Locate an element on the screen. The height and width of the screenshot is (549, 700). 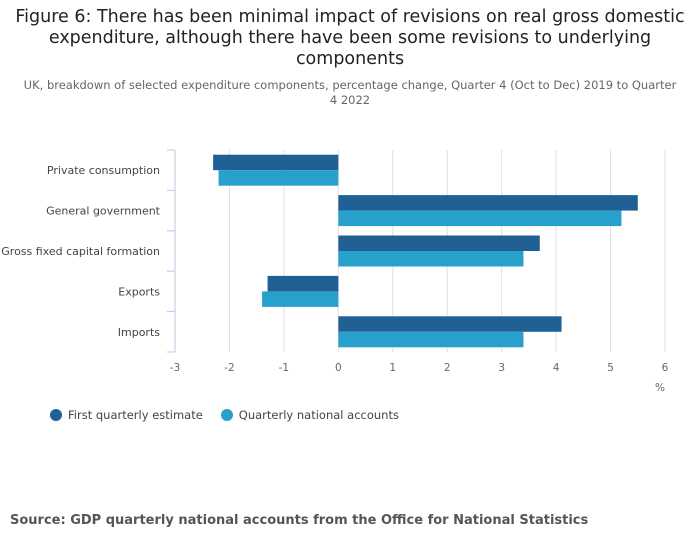
x-tick-label: 1 is located at coordinates (392, 368).